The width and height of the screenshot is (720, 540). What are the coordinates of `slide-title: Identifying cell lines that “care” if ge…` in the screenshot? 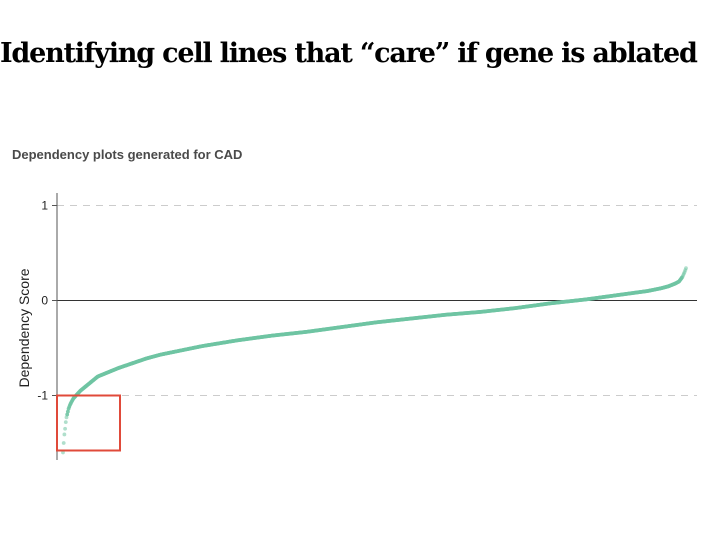 It's located at (349, 53).